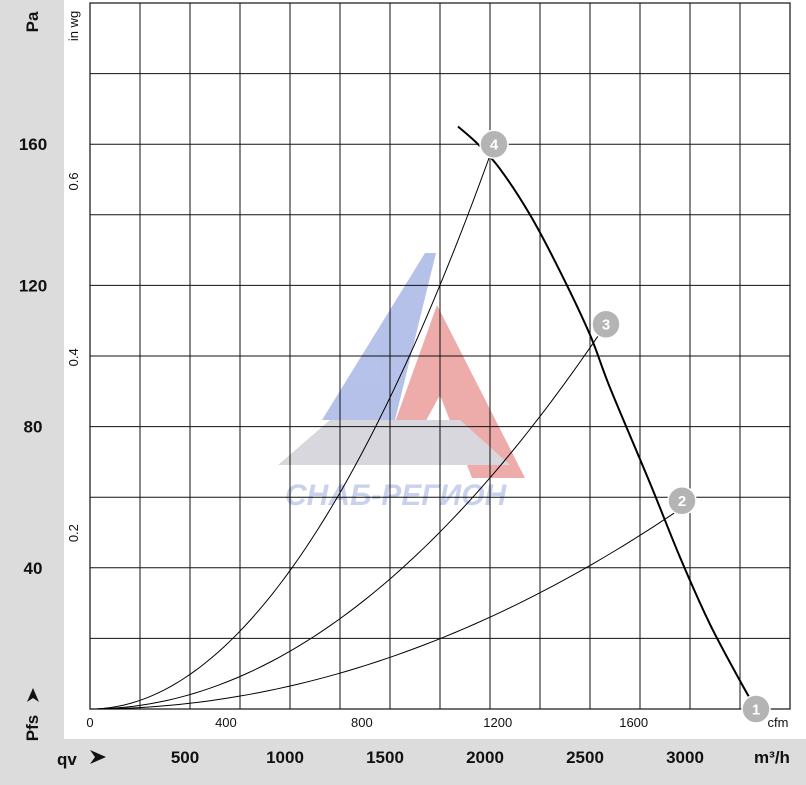 The width and height of the screenshot is (806, 785). What do you see at coordinates (394, 442) in the screenshot?
I see `watermark-gray-triangle` at bounding box center [394, 442].